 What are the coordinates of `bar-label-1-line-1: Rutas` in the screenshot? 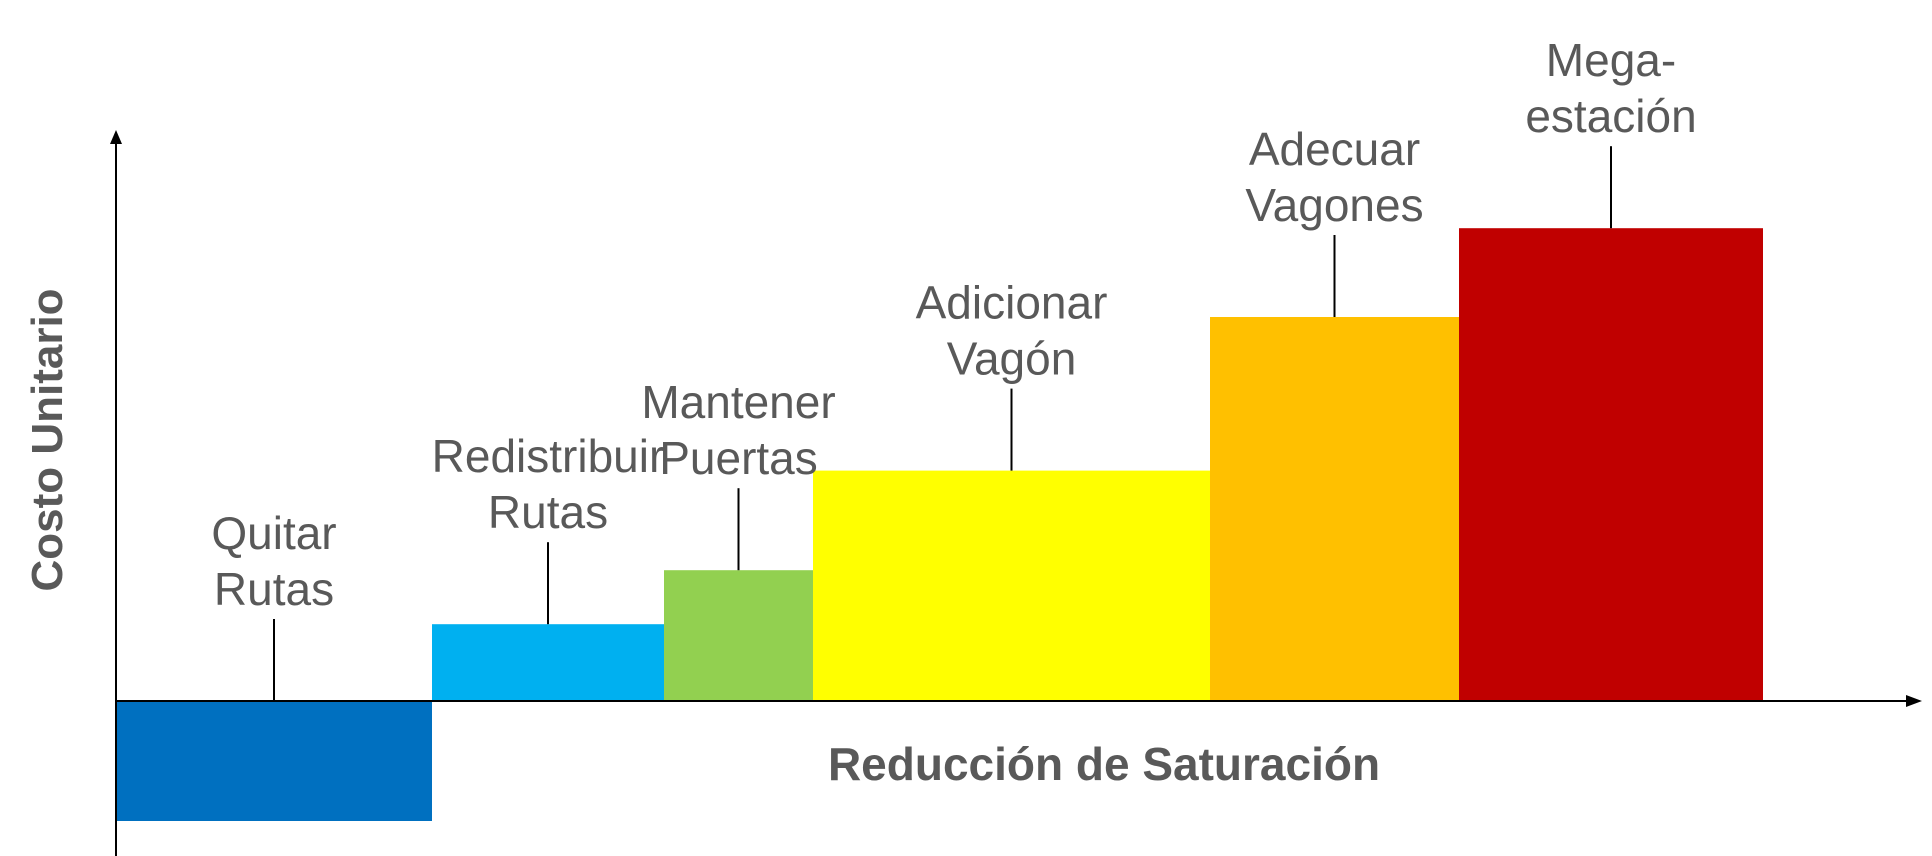 It's located at (548, 512).